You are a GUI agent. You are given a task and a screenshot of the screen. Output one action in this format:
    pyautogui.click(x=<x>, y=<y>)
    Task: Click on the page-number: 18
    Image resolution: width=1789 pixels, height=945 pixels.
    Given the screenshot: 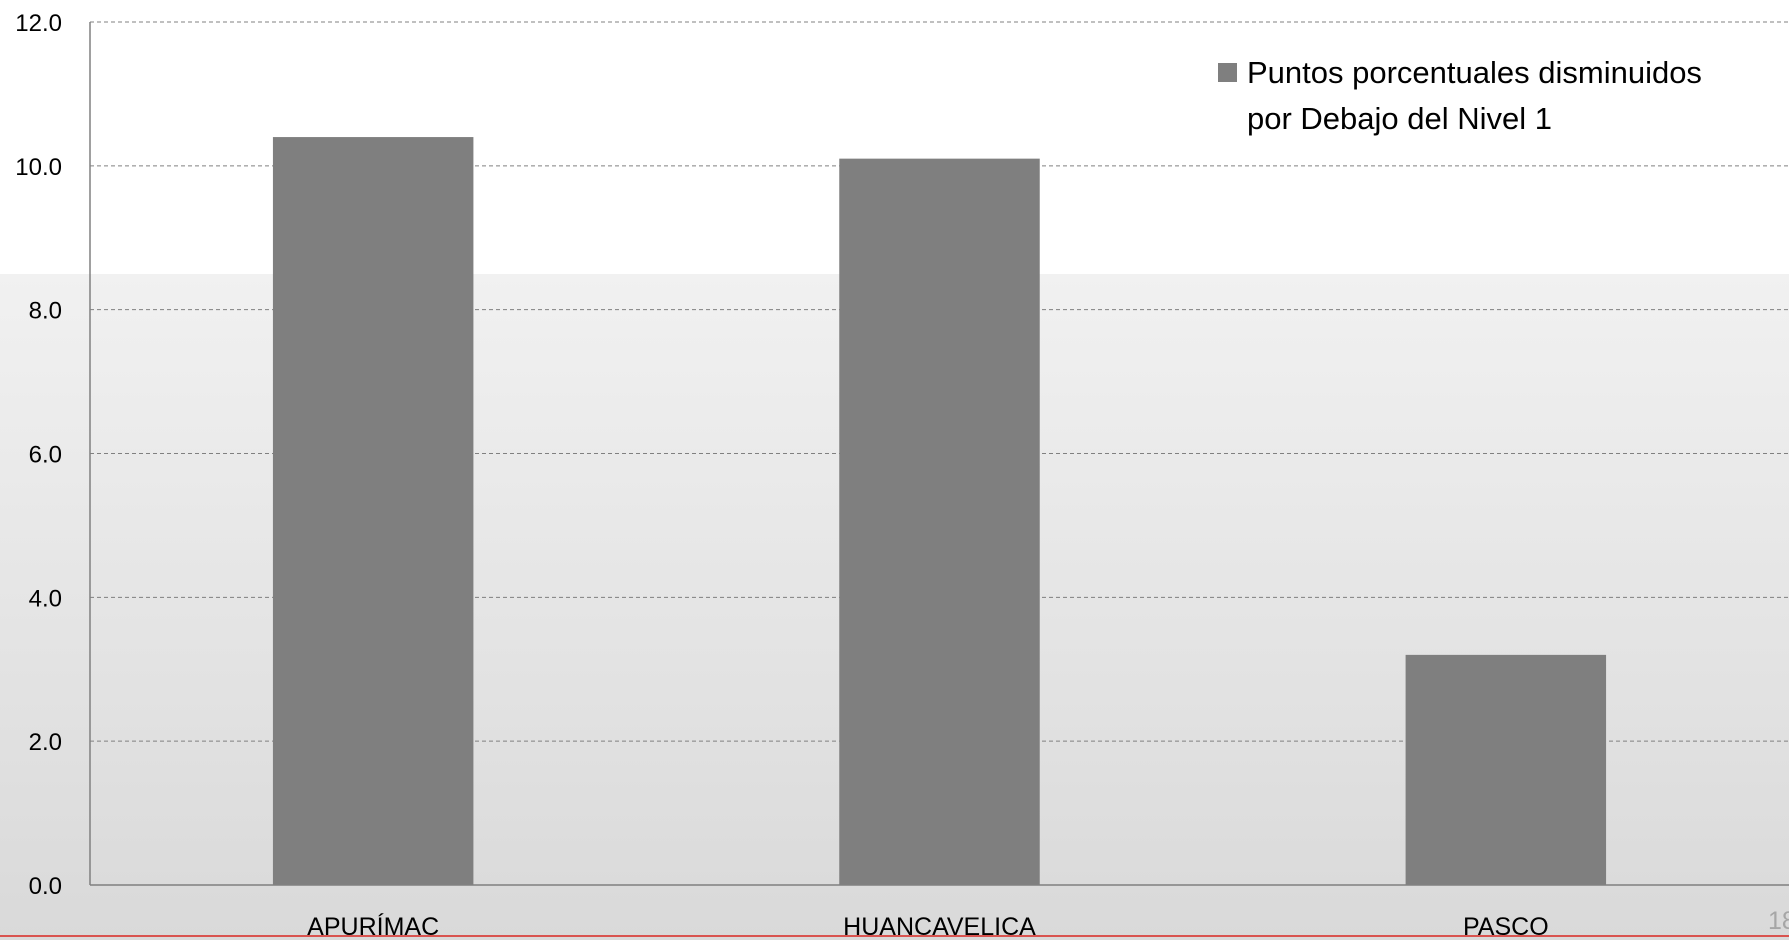 What is the action you would take?
    pyautogui.click(x=1778, y=921)
    